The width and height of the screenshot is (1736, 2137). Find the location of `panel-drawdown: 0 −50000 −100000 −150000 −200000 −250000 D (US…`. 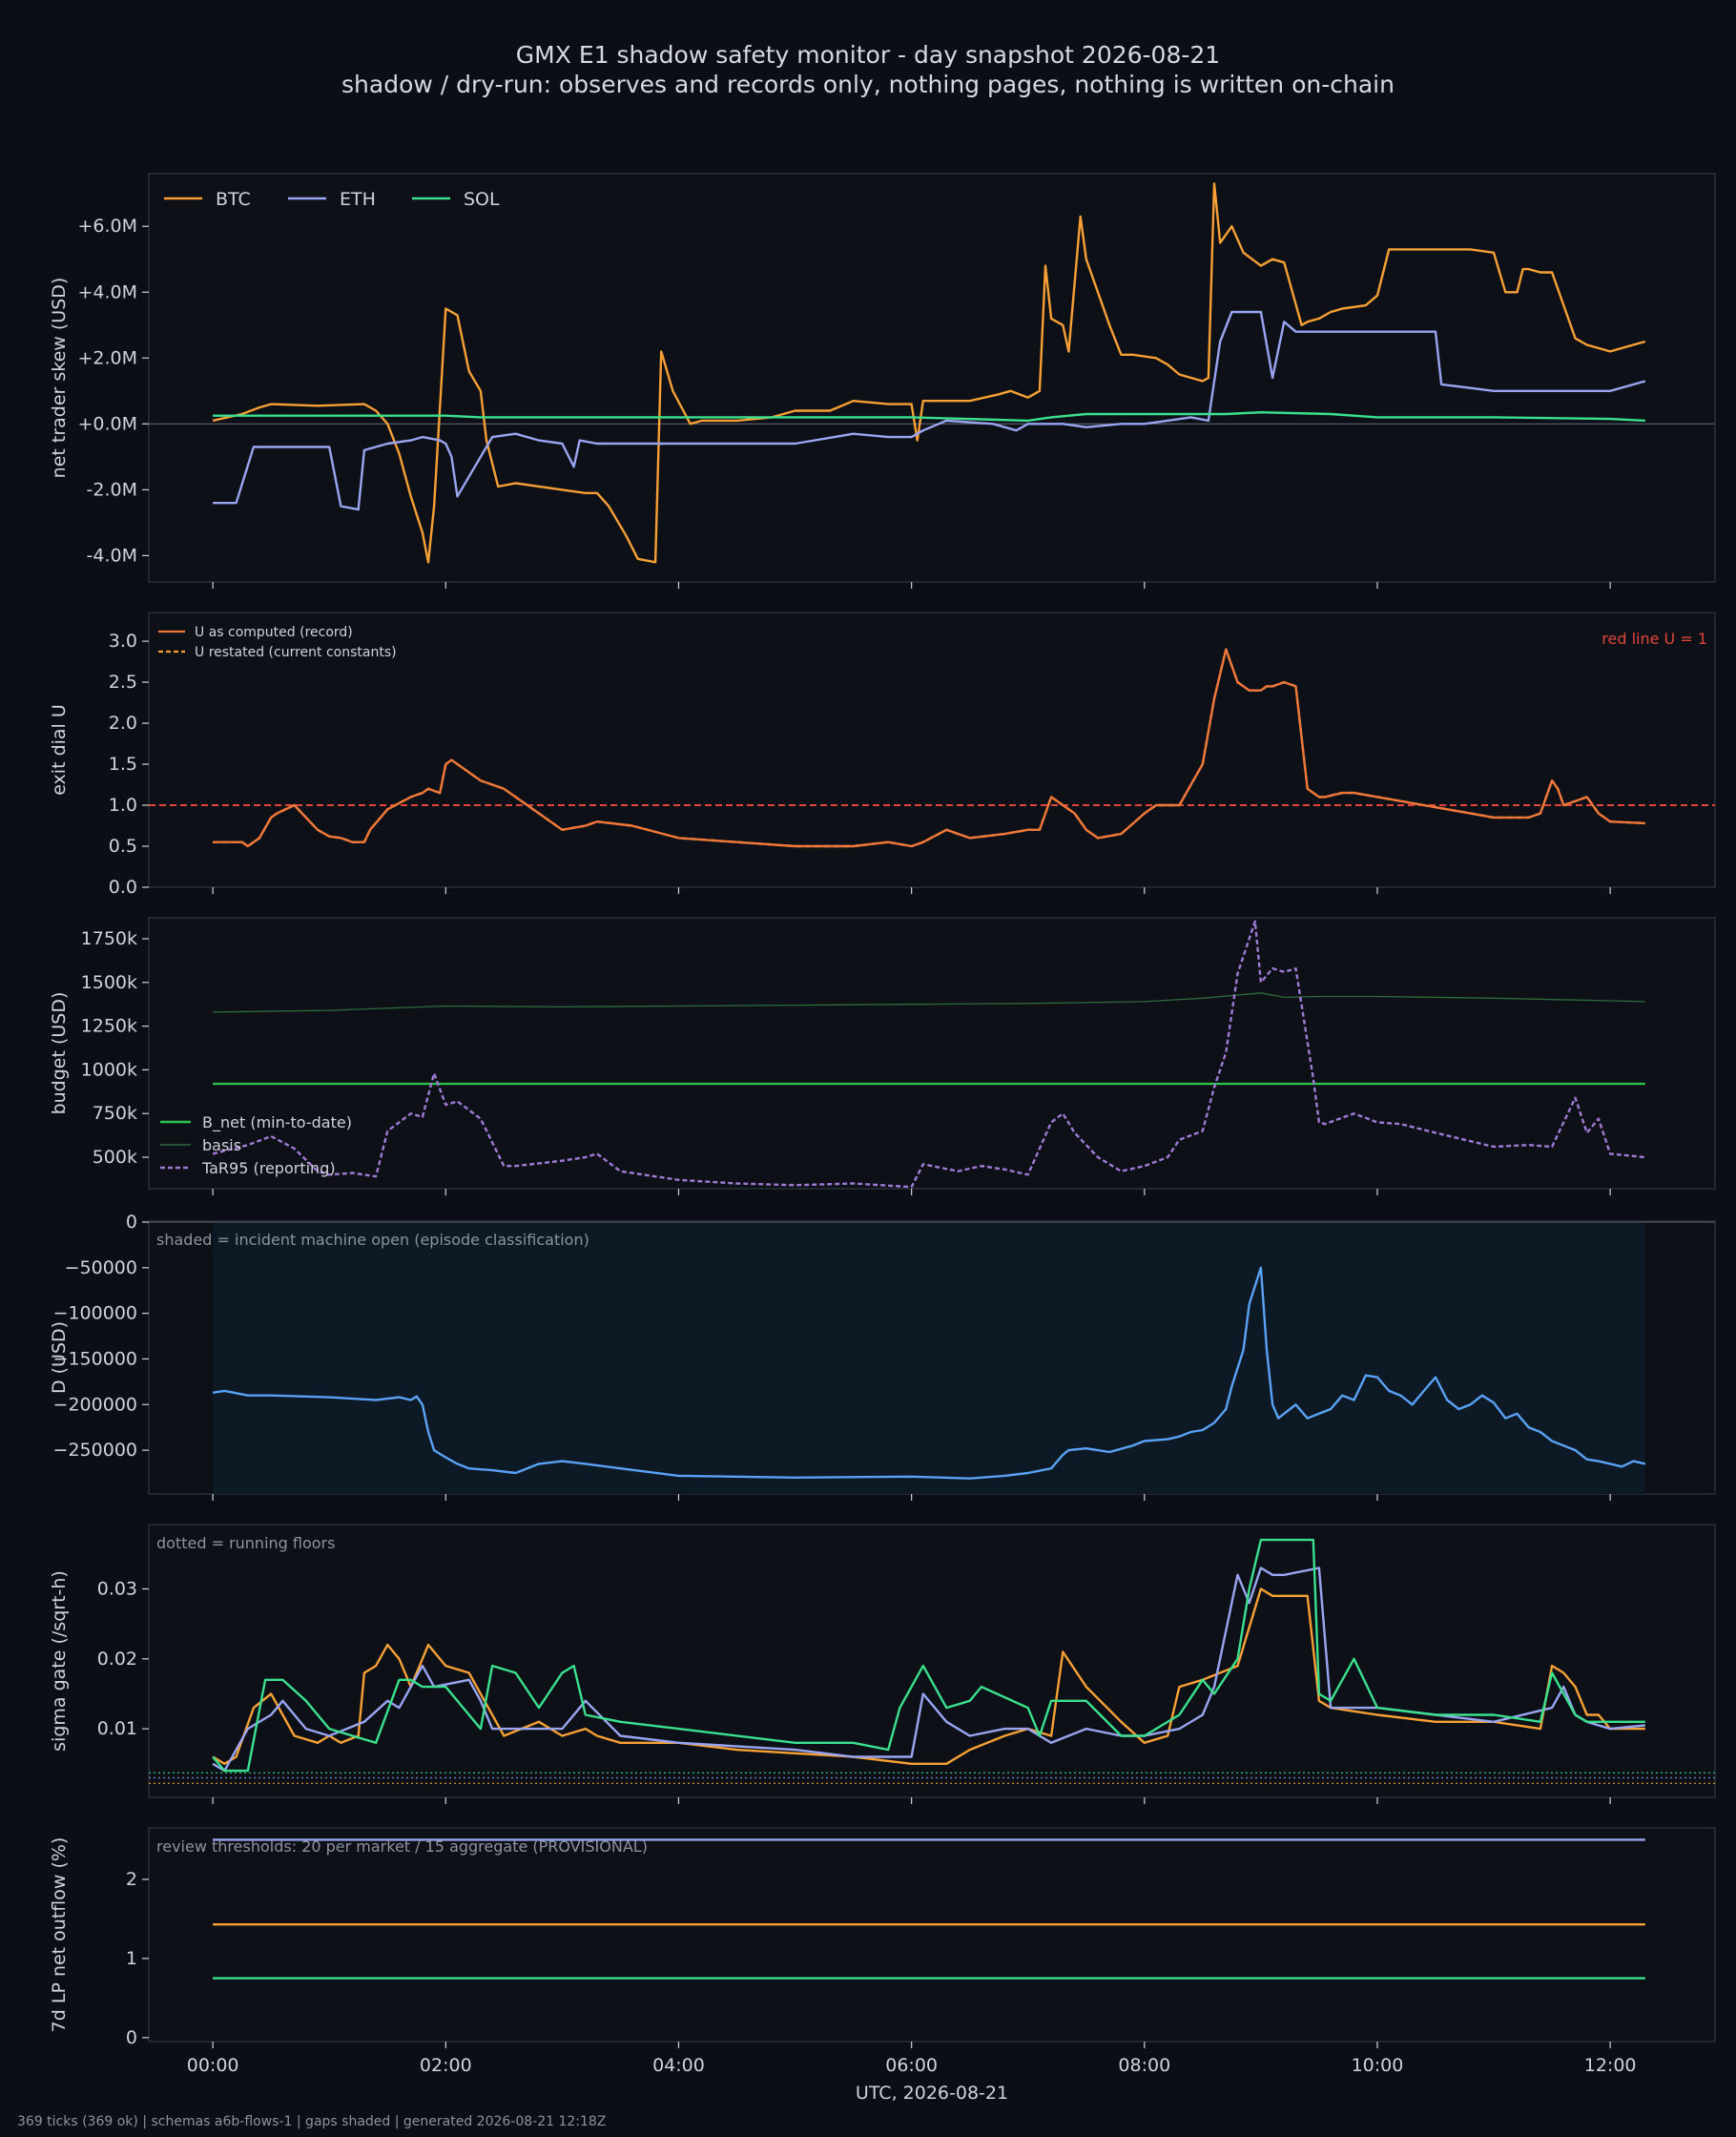

panel-drawdown: 0 −50000 −100000 −150000 −200000 −250000 D (US… is located at coordinates (882, 1356).